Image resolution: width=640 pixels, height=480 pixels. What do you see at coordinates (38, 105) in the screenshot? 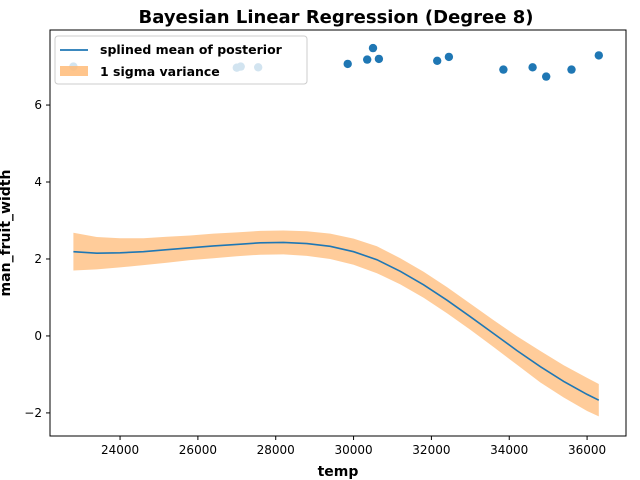
I see `y-tick-label: 6` at bounding box center [38, 105].